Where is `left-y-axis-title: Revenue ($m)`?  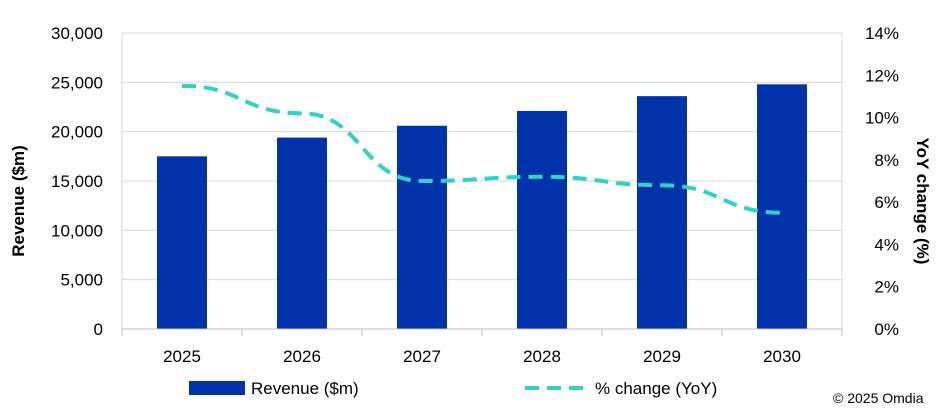
left-y-axis-title: Revenue ($m) is located at coordinates (18, 200).